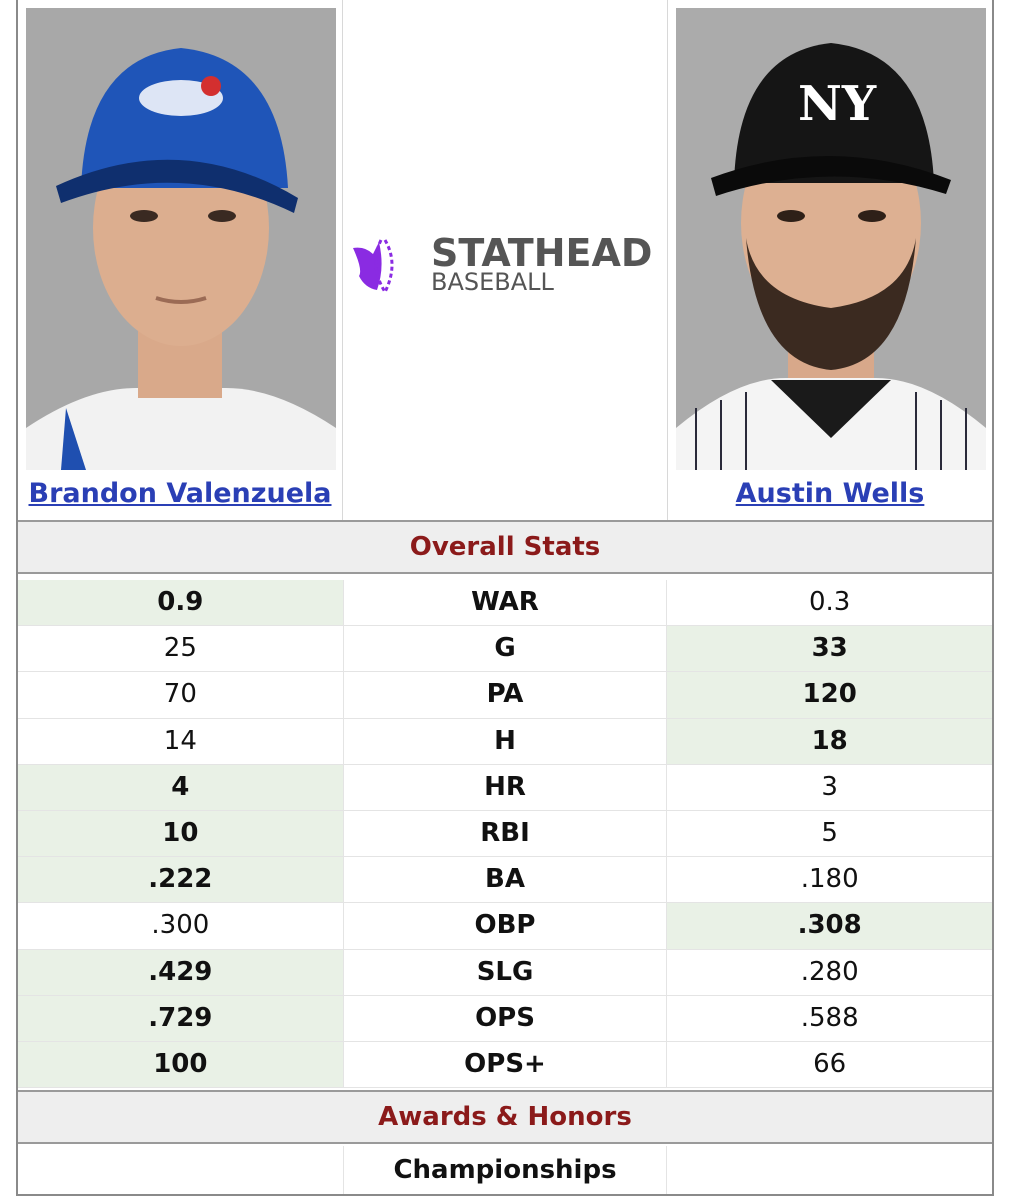  Describe the element at coordinates (180, 493) in the screenshot. I see `left-player-name-link: Brandon Valenzuela` at that location.